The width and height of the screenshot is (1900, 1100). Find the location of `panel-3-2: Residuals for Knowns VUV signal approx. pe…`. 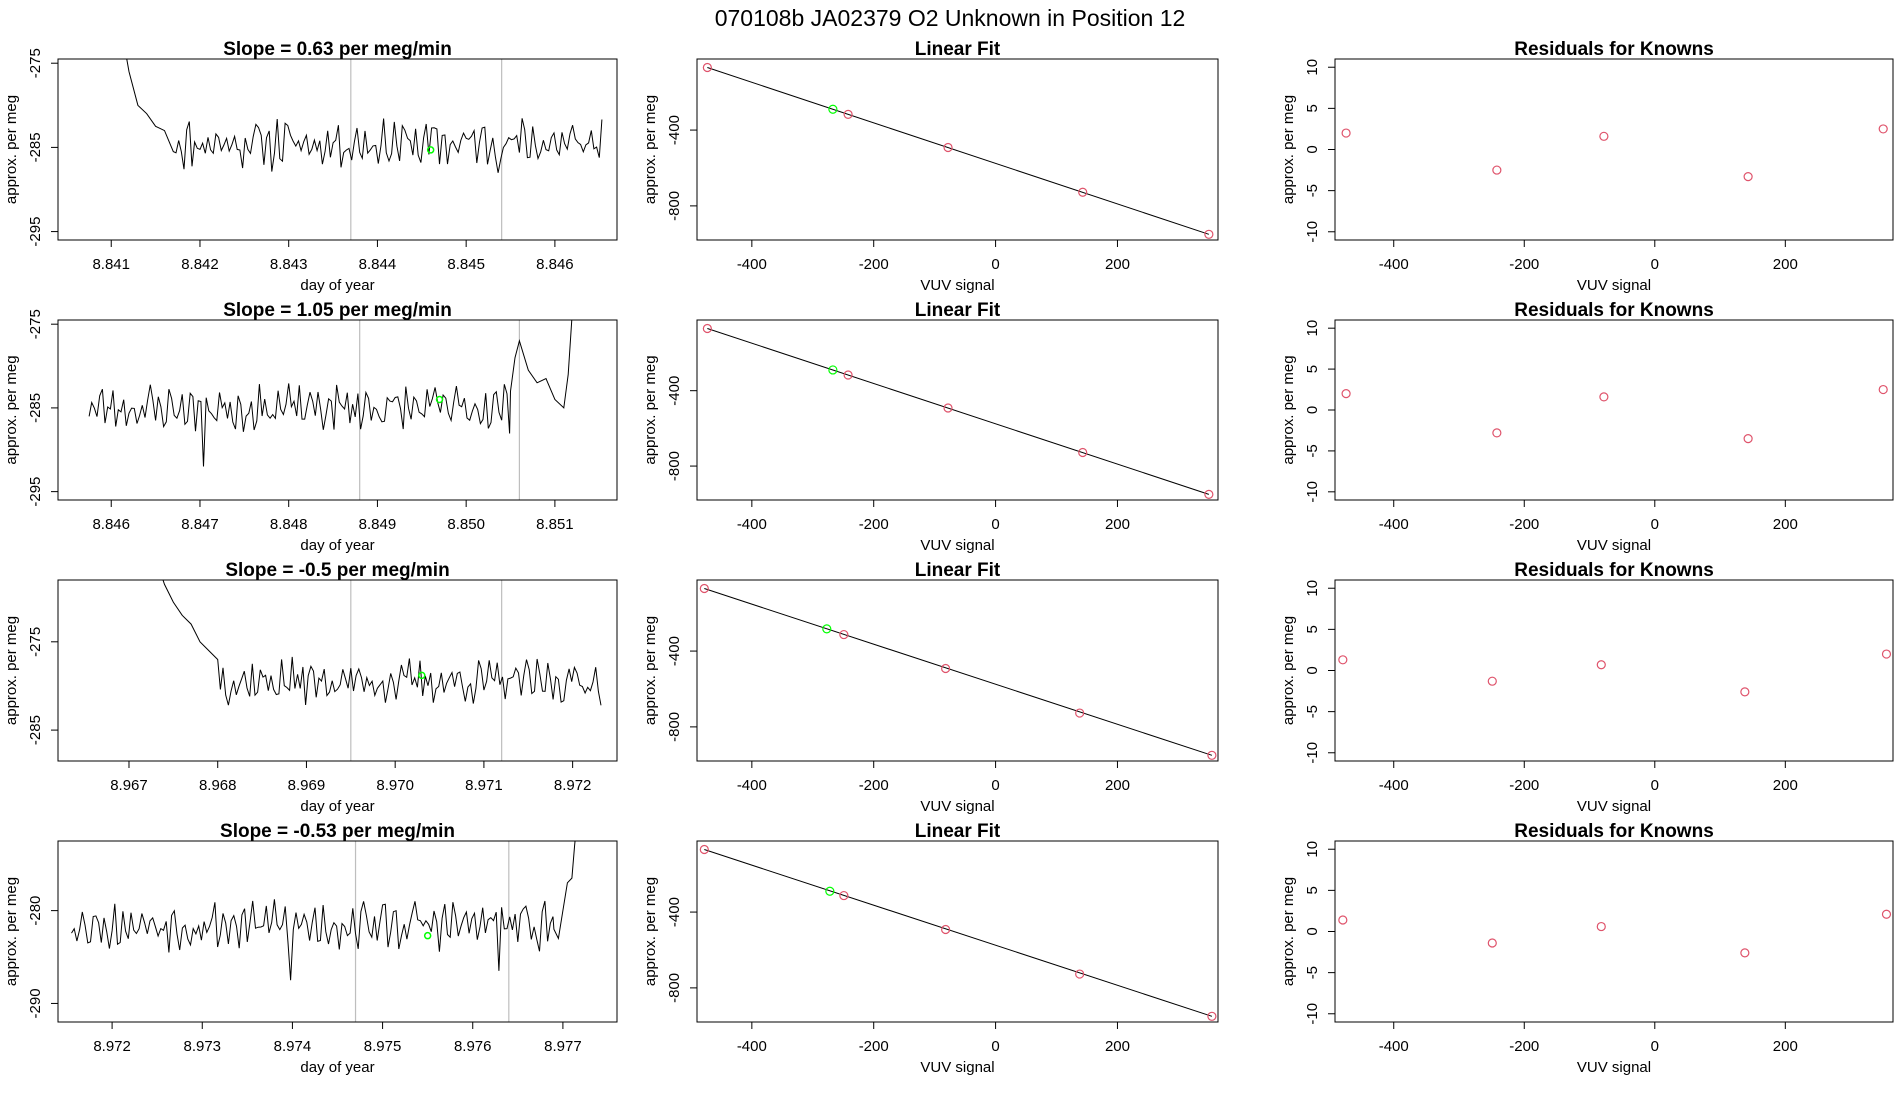

panel-3-2: Residuals for Knowns VUV signal approx. pe… is located at coordinates (1587, 948).